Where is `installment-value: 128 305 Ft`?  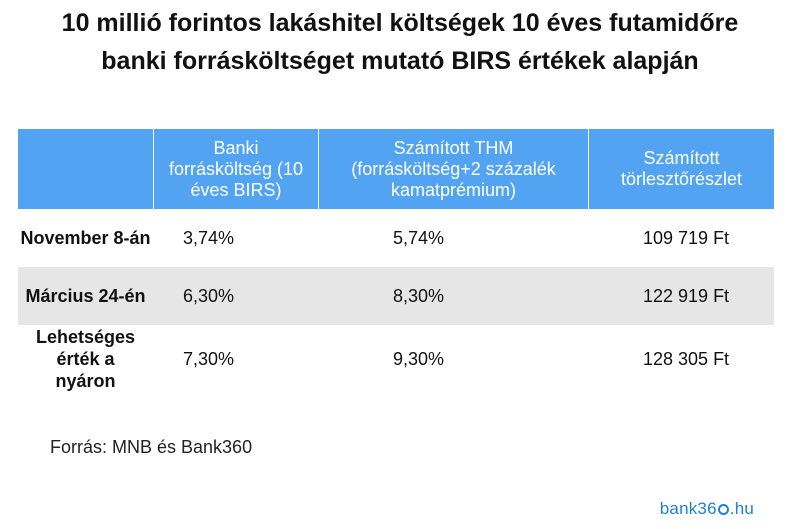 installment-value: 128 305 Ft is located at coordinates (686, 359).